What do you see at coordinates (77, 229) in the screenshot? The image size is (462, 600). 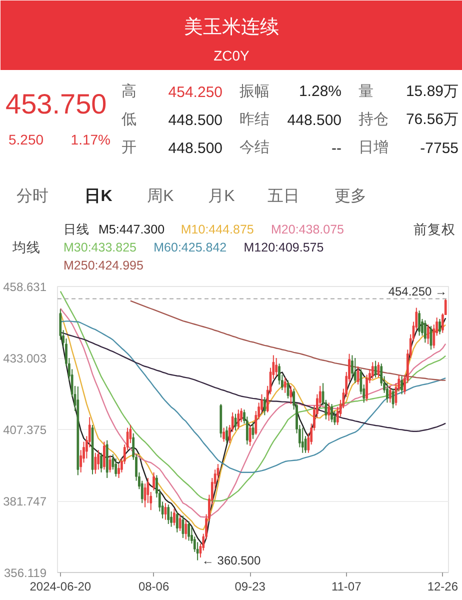 I see `legend-title: 日线` at bounding box center [77, 229].